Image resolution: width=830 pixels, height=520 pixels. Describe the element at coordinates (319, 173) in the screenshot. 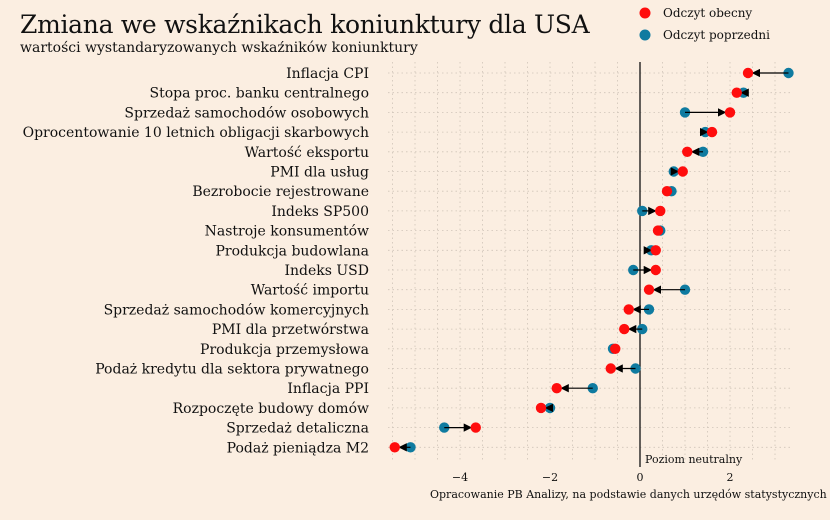

I see `category-label: PMI dla usług` at that location.